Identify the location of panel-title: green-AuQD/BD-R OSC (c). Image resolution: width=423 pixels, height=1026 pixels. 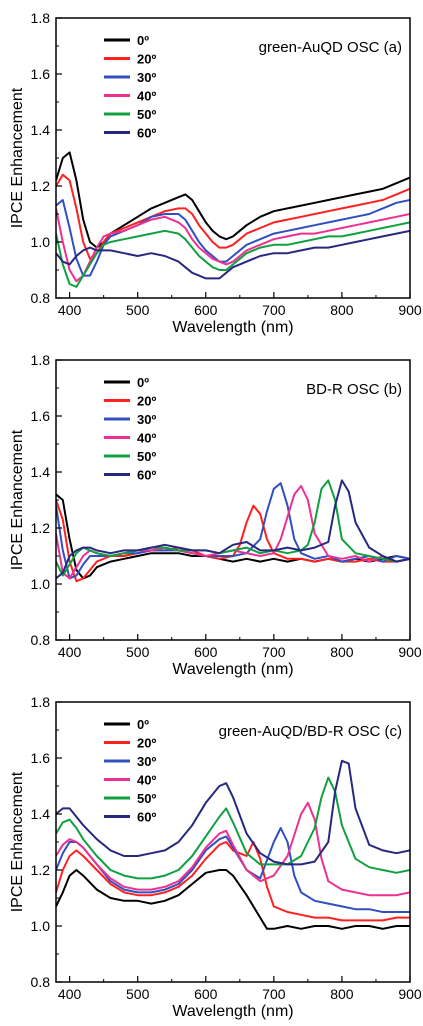
(310, 731).